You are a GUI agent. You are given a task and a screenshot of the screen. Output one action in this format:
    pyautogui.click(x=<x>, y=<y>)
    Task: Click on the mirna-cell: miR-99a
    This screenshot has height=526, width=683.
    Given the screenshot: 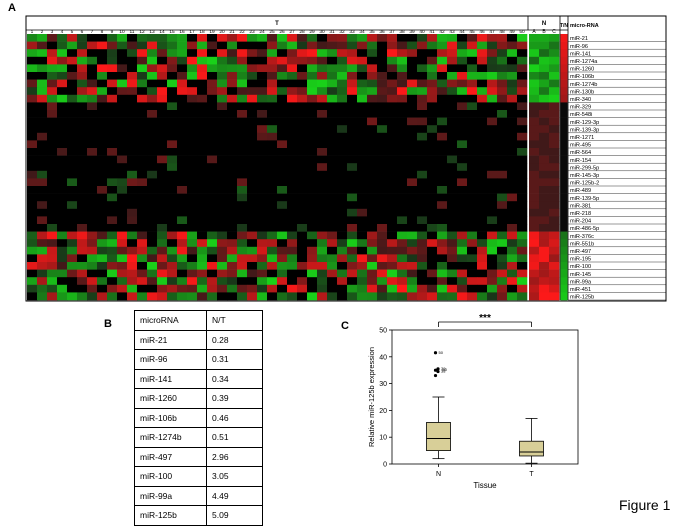 What is the action you would take?
    pyautogui.click(x=170, y=495)
    